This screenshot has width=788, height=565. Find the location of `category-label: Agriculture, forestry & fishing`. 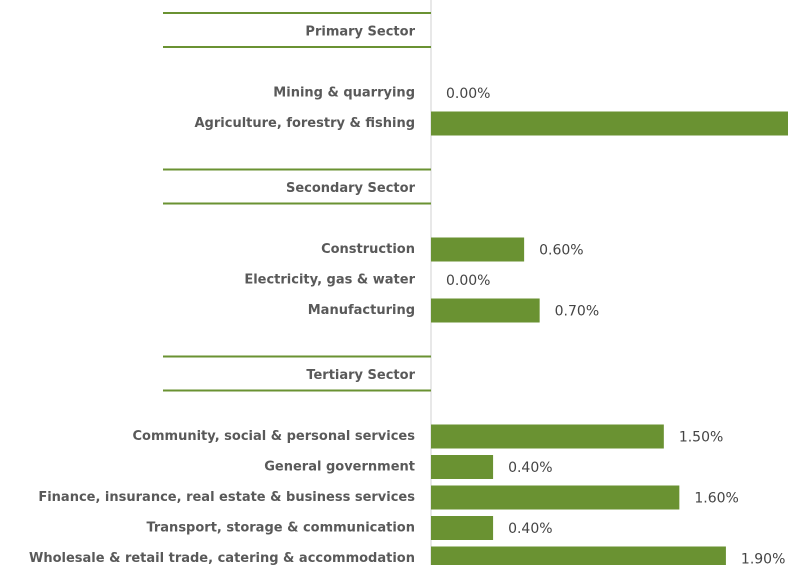

category-label: Agriculture, forestry & fishing is located at coordinates (305, 123).